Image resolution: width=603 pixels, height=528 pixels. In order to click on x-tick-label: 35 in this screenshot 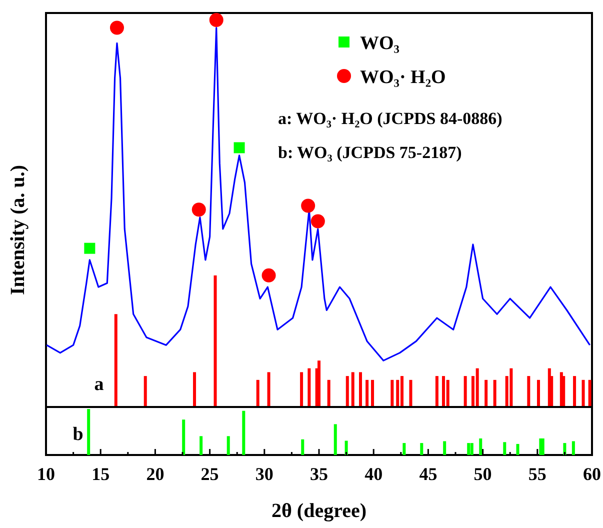, I will do `click(319, 474)`.